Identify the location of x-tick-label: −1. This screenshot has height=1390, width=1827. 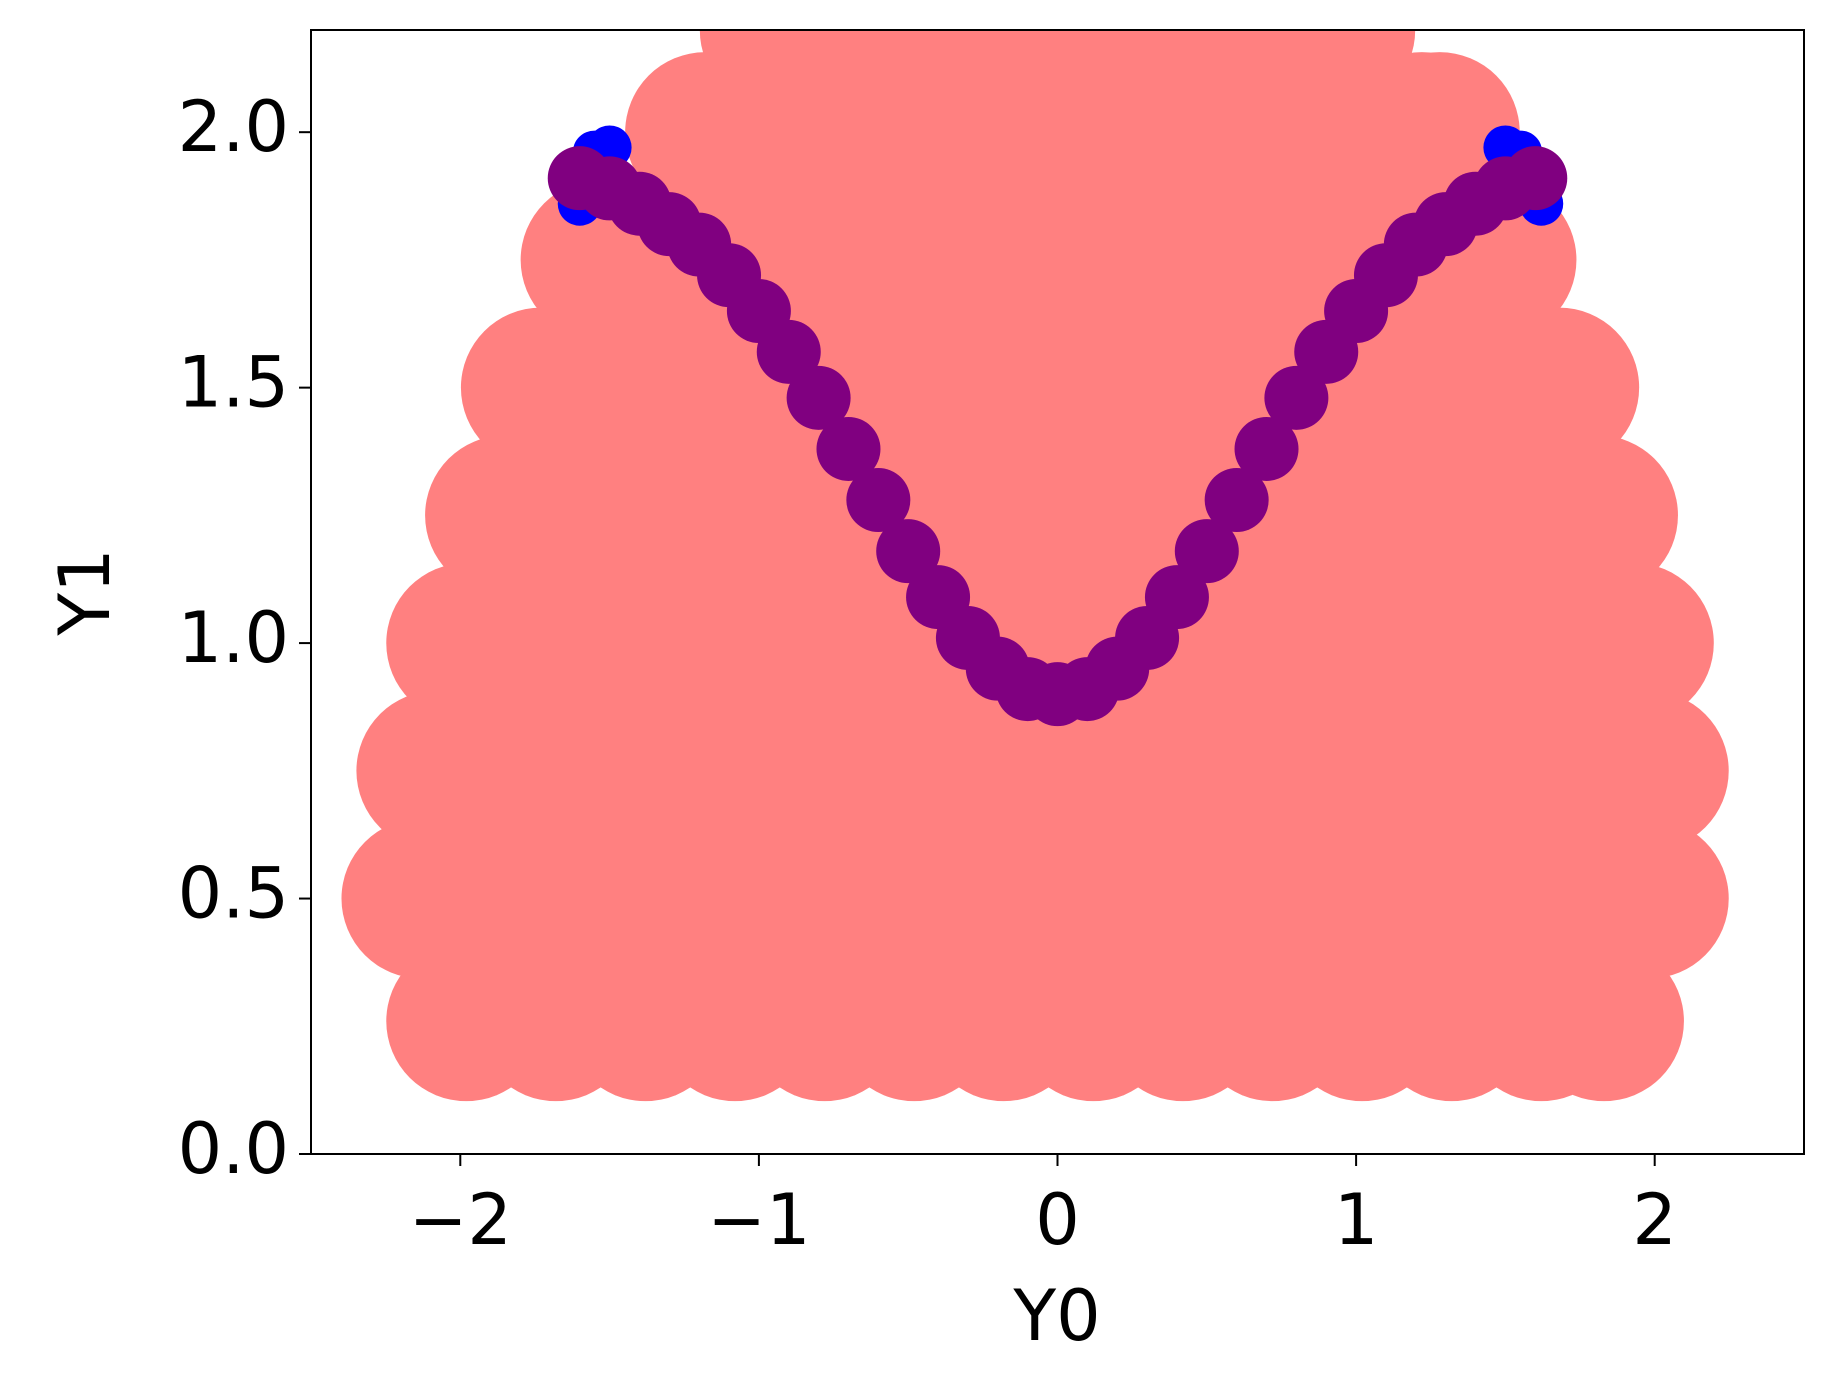
(758, 1220).